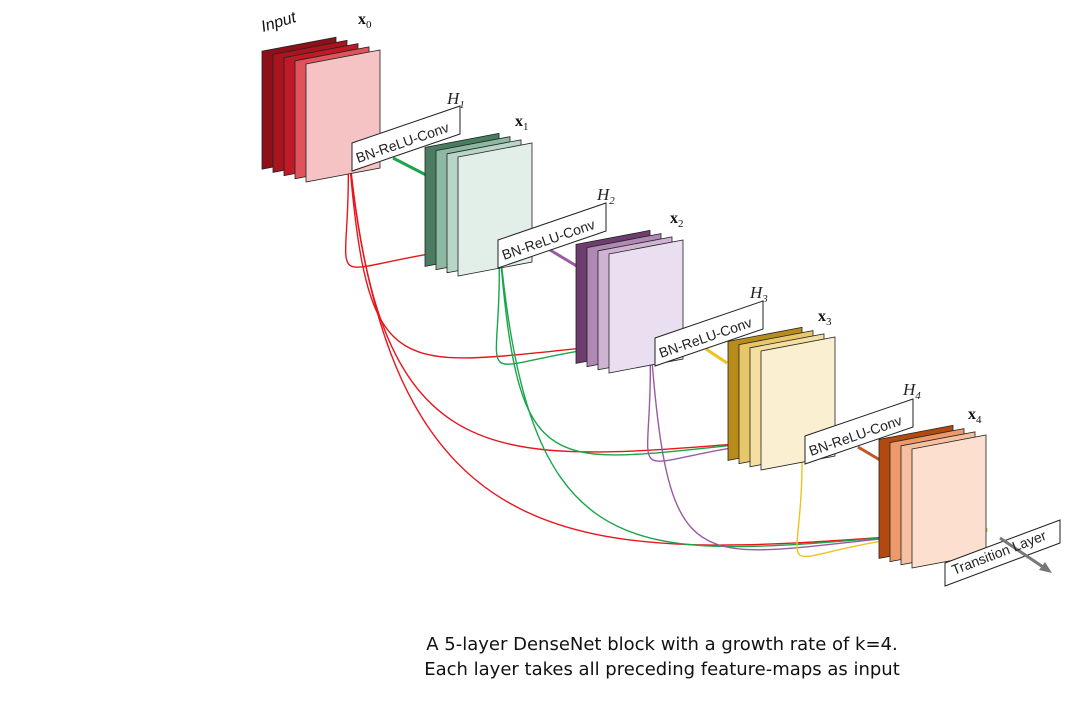  Describe the element at coordinates (522, 123) in the screenshot. I see `x-label-1: x1` at that location.